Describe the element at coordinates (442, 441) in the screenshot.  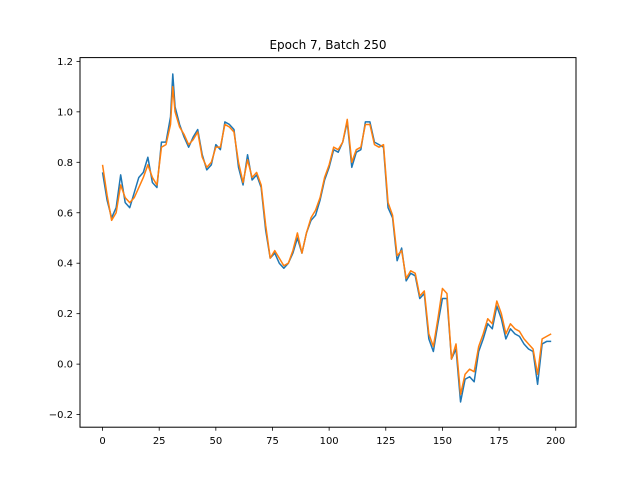
I see `x-tick-label: 150` at that location.